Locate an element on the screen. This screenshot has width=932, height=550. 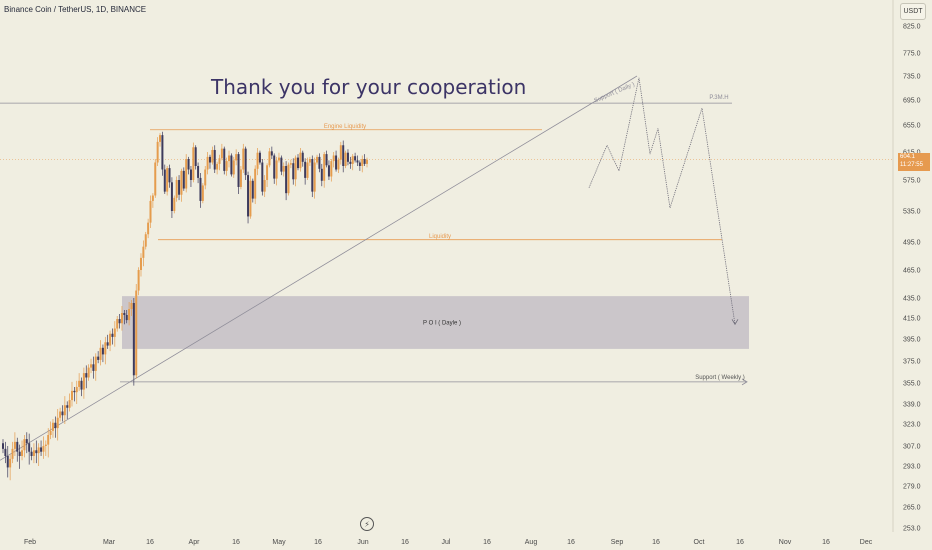
poi-zone-layer: P O I ( Dayle ) is located at coordinates (435, 322).